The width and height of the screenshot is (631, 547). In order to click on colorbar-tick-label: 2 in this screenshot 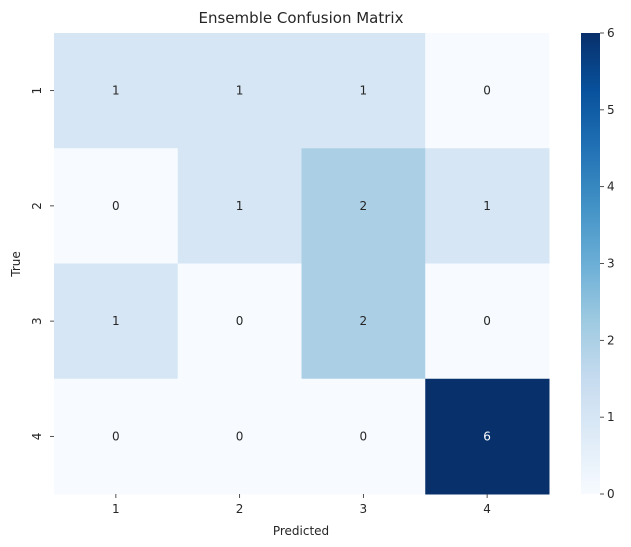, I will do `click(611, 340)`.